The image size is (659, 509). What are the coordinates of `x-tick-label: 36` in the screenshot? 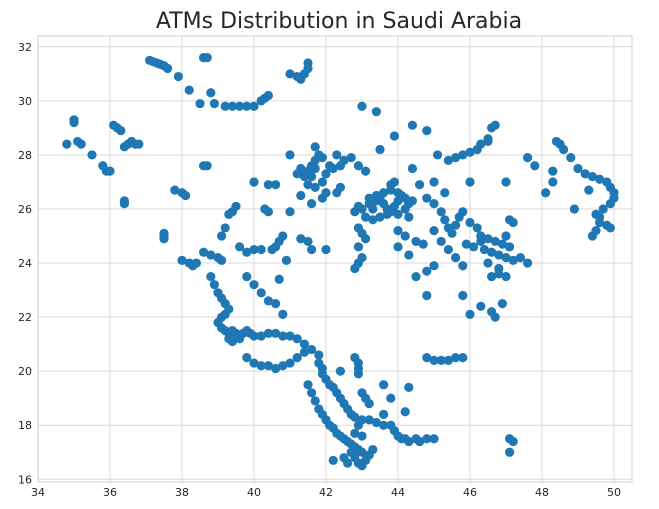 It's located at (110, 492).